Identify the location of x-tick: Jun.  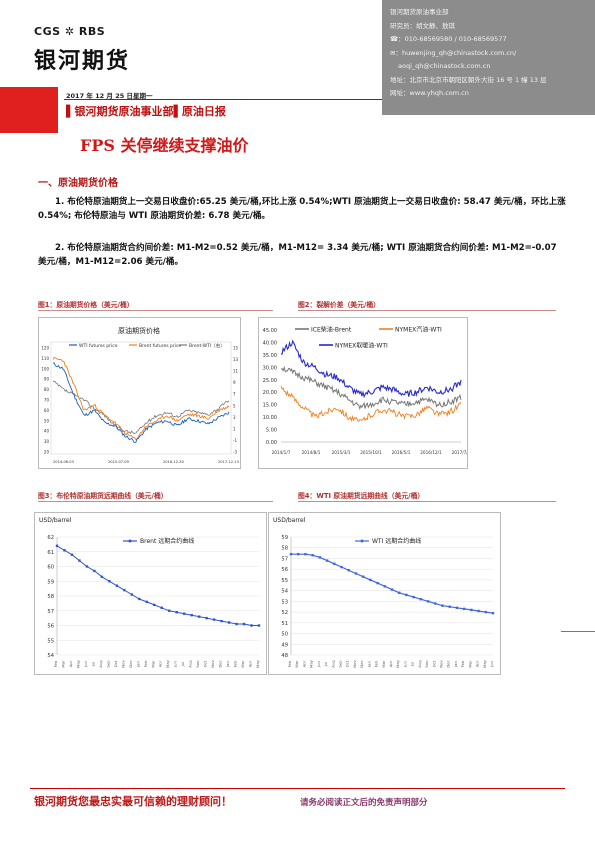
(404, 664).